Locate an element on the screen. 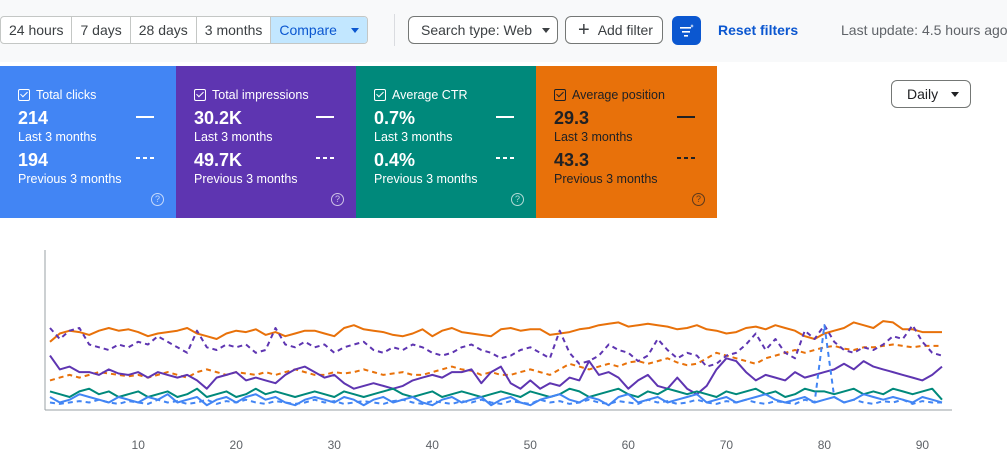 The width and height of the screenshot is (1007, 469). x-tick-label: 40 is located at coordinates (433, 445).